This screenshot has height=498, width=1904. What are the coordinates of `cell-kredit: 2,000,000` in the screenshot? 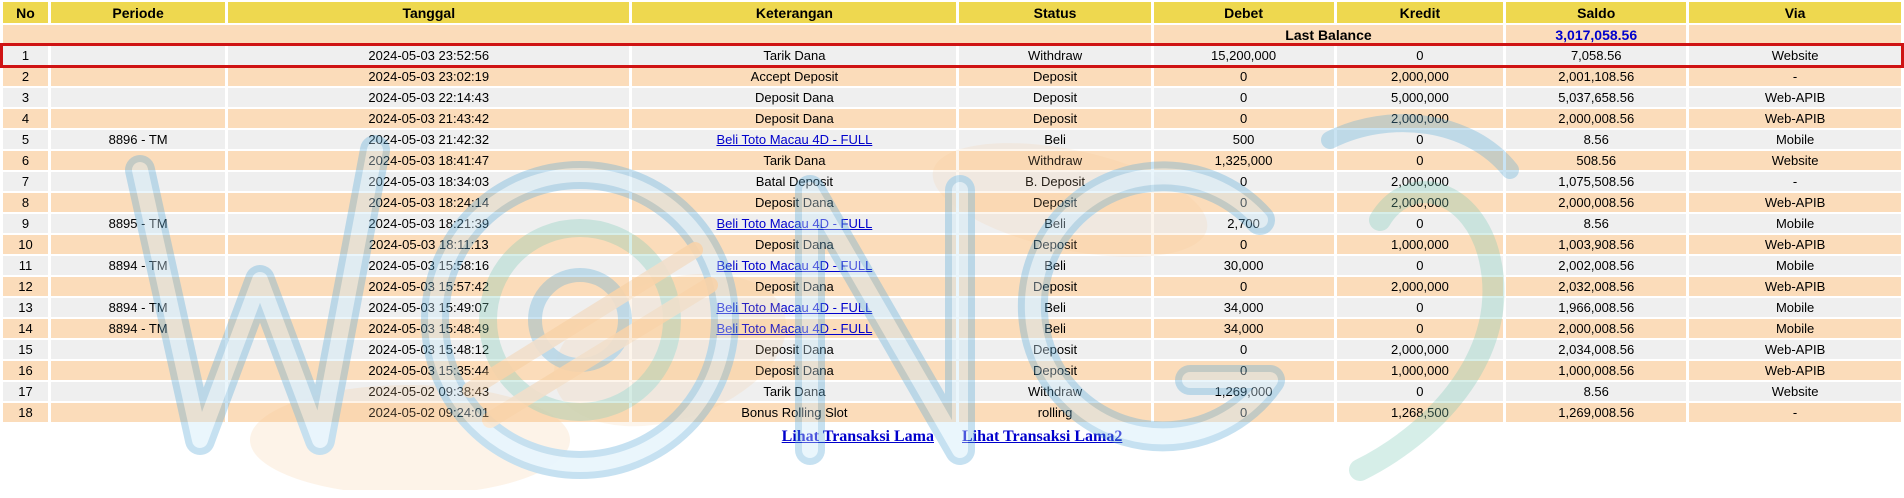 It's located at (1420, 76).